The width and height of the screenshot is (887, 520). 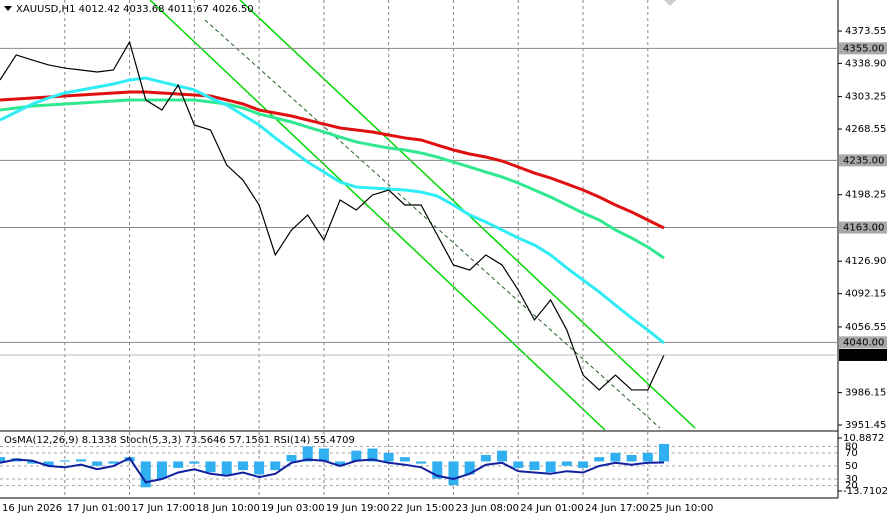 What do you see at coordinates (164, 508) in the screenshot?
I see `x-tick-label: 17 Jun 17:00` at bounding box center [164, 508].